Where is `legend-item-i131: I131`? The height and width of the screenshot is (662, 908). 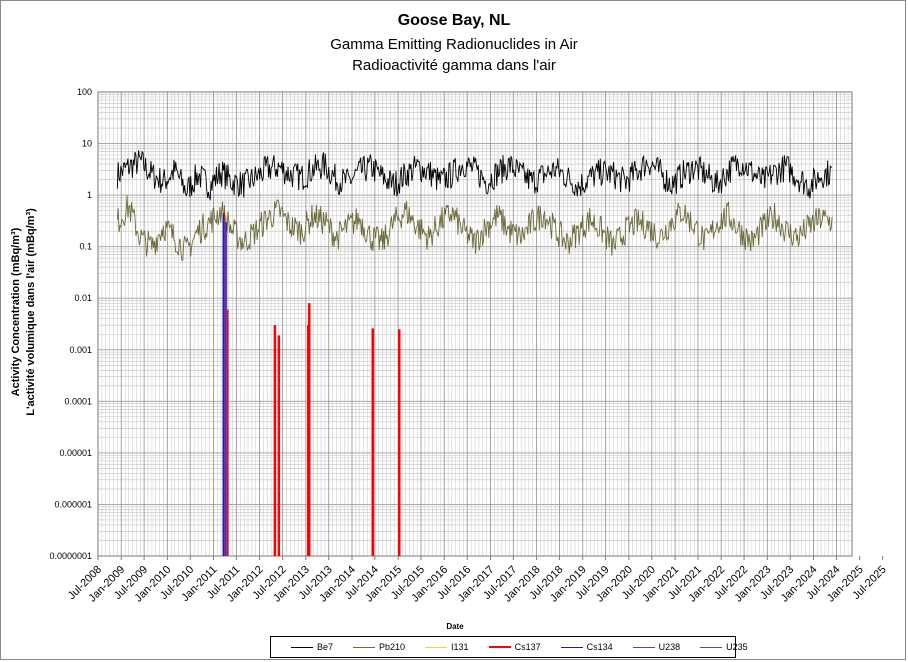
legend-item-i131: I131 is located at coordinates (447, 647).